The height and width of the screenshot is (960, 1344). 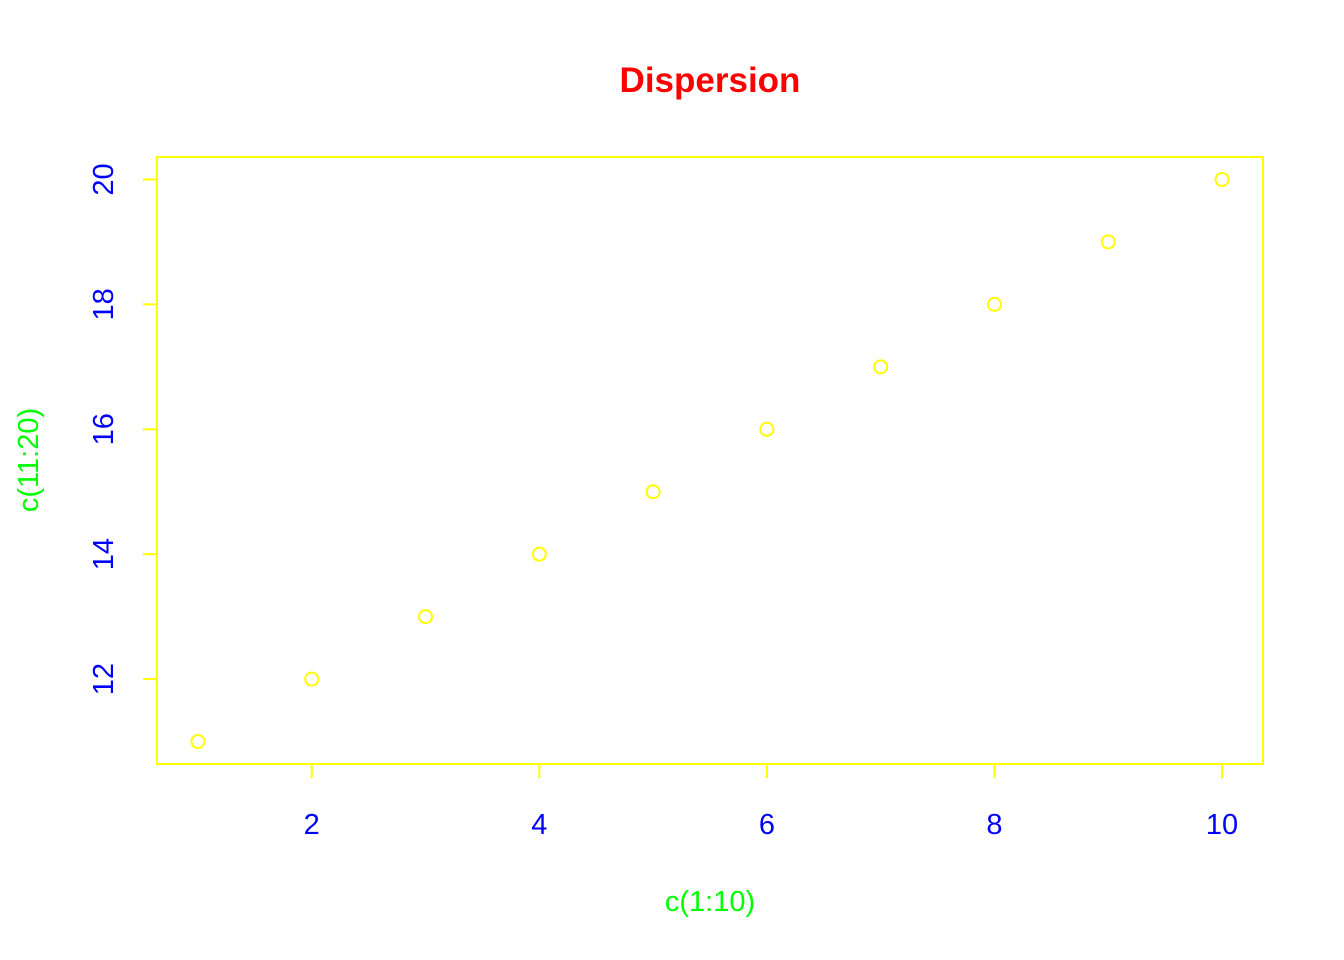 I want to click on x-tick-label: 6, so click(x=767, y=825).